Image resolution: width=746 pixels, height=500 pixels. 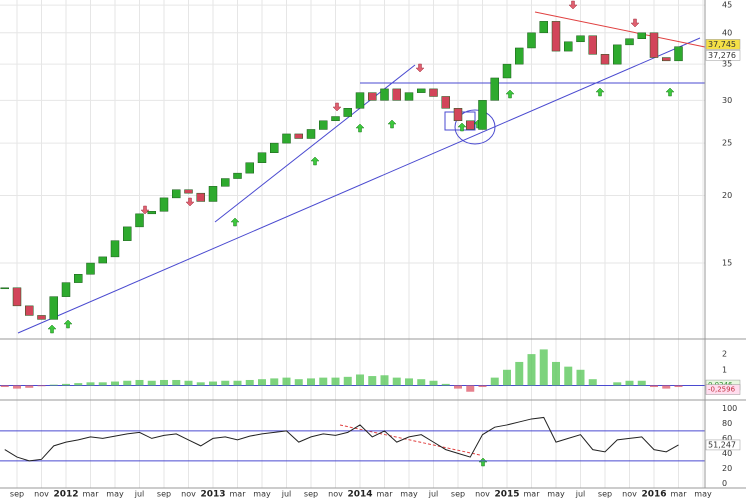 What do you see at coordinates (653, 495) in the screenshot?
I see `x-tick-label: 2016` at bounding box center [653, 495].